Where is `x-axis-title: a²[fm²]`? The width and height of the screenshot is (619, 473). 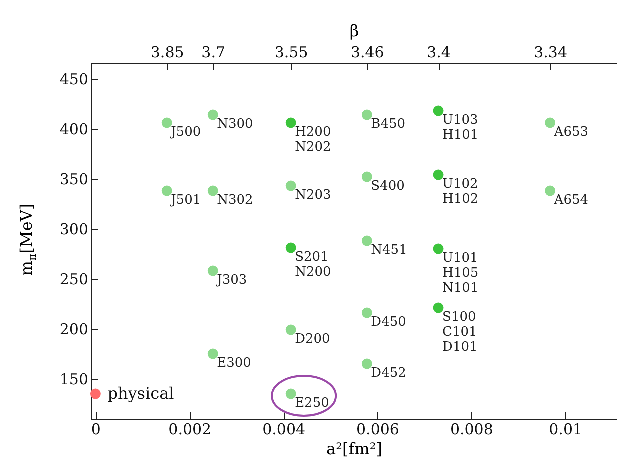
x-axis-title: a²[fm²] is located at coordinates (354, 449).